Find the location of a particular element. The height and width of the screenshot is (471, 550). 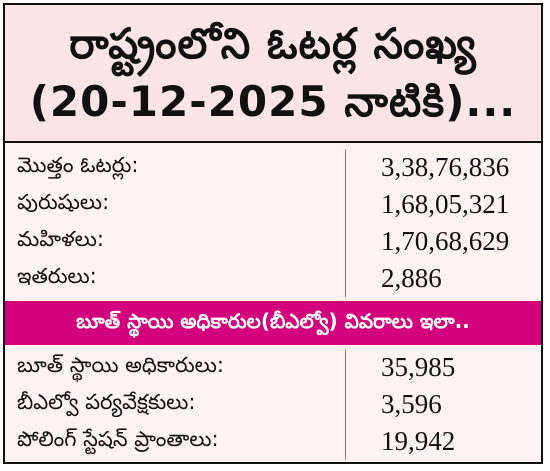

table-row: ఇతరులు: 2,886 is located at coordinates (273, 278).